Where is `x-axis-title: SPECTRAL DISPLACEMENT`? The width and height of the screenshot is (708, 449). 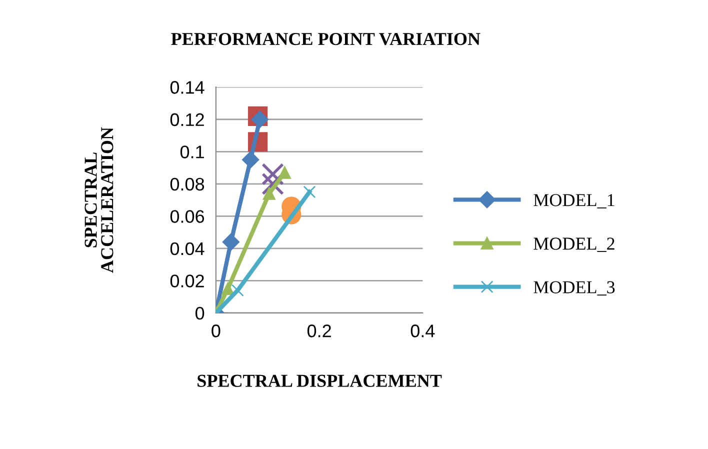
x-axis-title: SPECTRAL DISPLACEMENT is located at coordinates (320, 380).